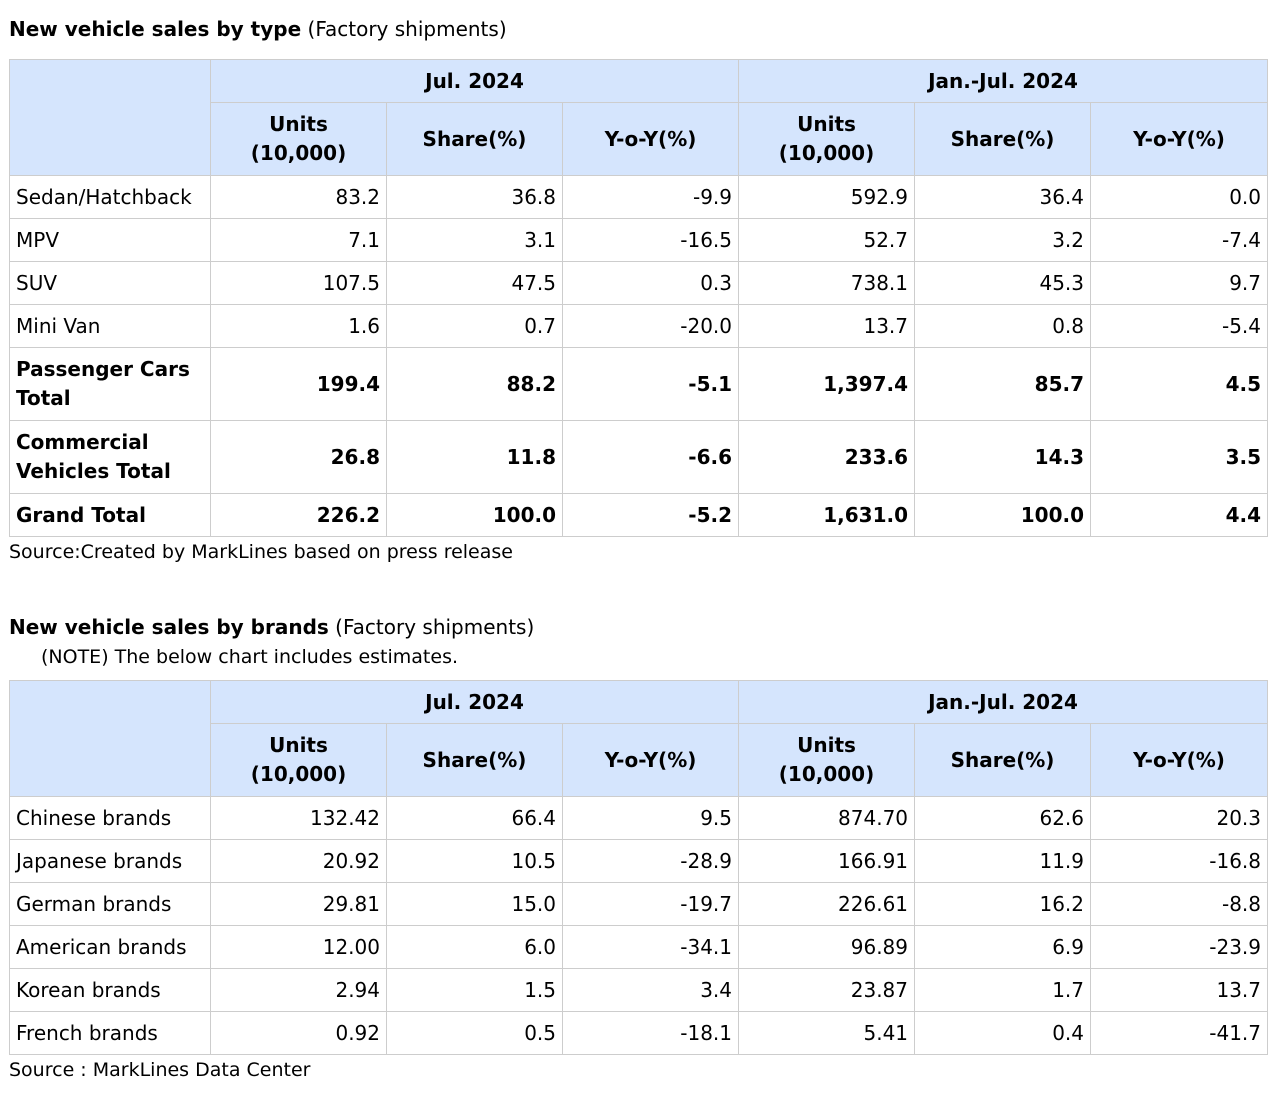  Describe the element at coordinates (827, 818) in the screenshot. I see `cell: 874.70` at that location.